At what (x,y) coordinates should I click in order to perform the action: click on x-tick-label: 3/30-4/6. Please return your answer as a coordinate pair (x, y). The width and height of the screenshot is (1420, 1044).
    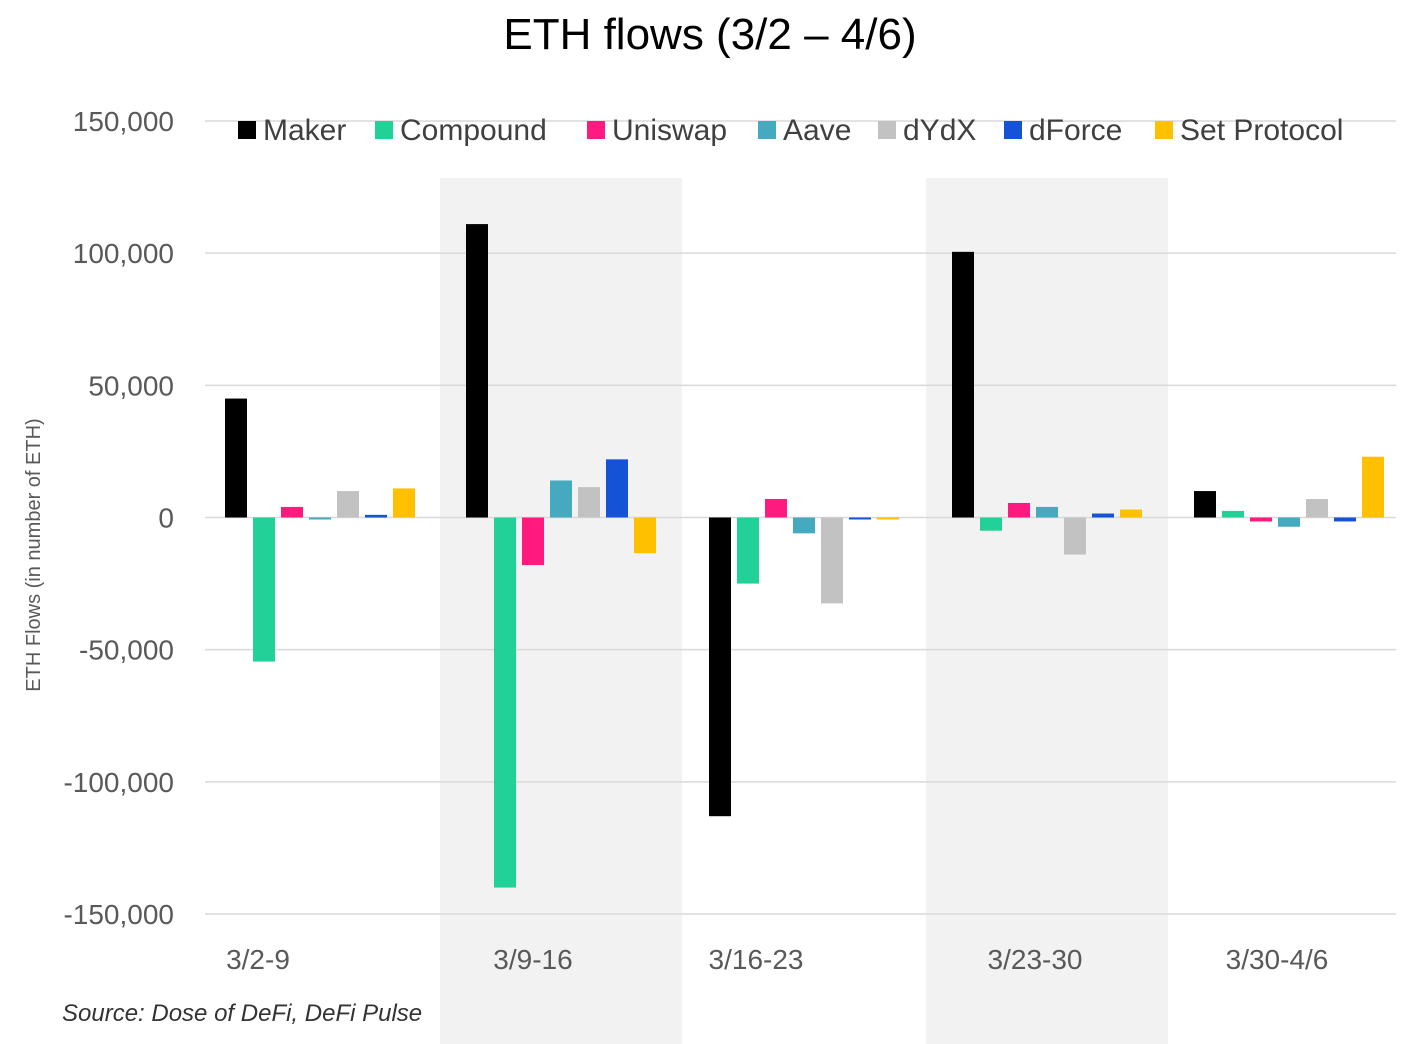
    Looking at the image, I should click on (1277, 959).